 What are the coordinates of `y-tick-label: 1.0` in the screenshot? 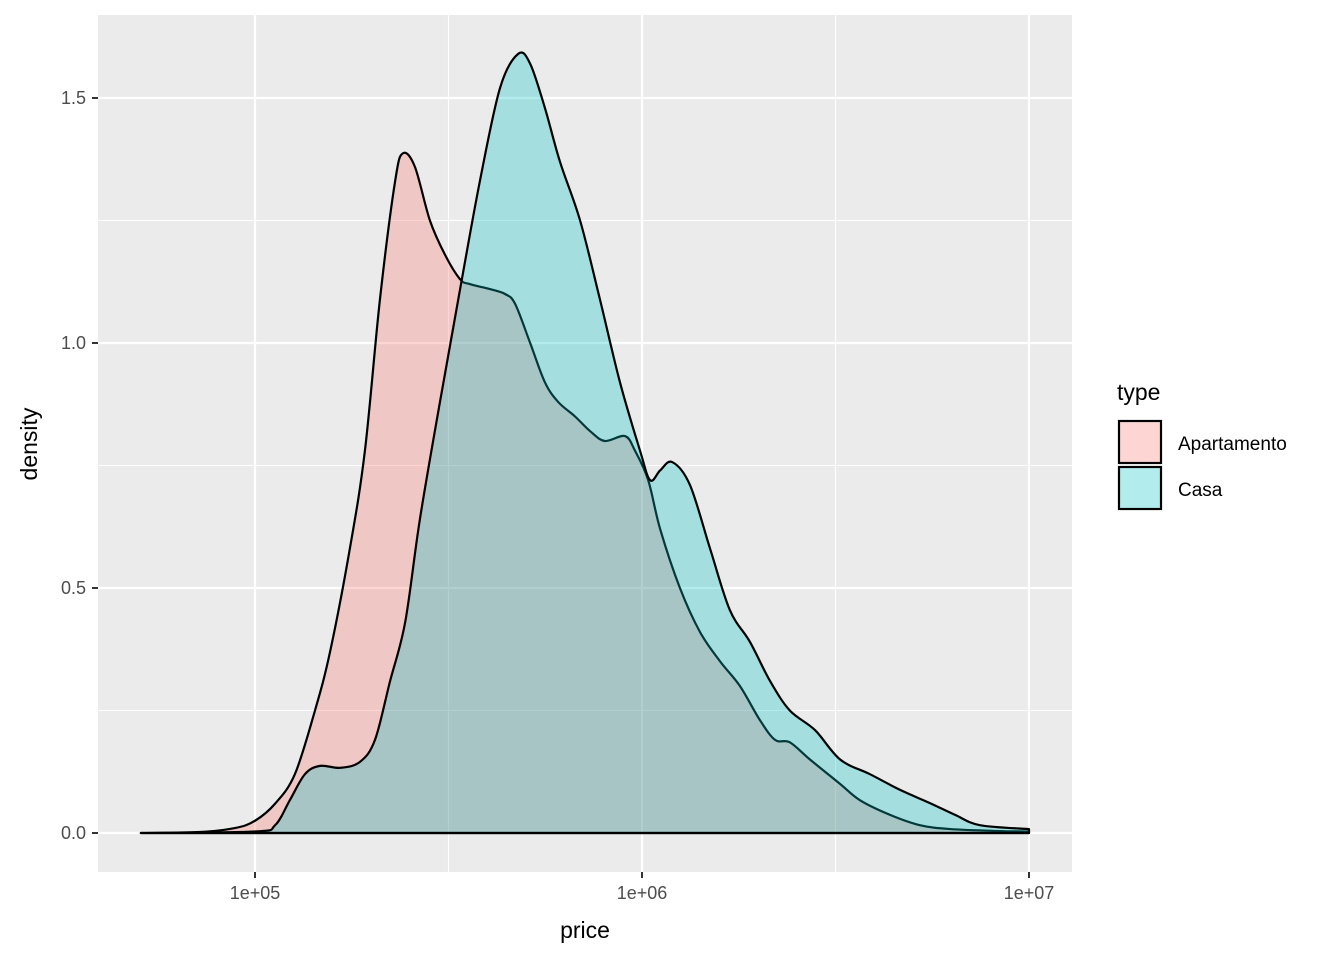 It's located at (73, 343).